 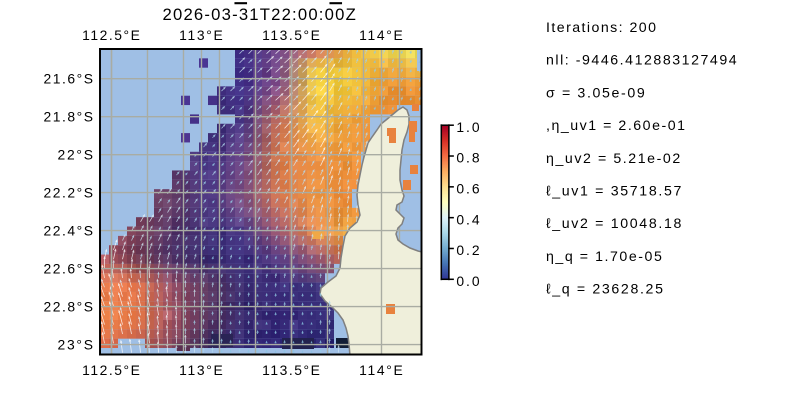 I want to click on svg-text: 21.6°S, so click(x=69, y=79).